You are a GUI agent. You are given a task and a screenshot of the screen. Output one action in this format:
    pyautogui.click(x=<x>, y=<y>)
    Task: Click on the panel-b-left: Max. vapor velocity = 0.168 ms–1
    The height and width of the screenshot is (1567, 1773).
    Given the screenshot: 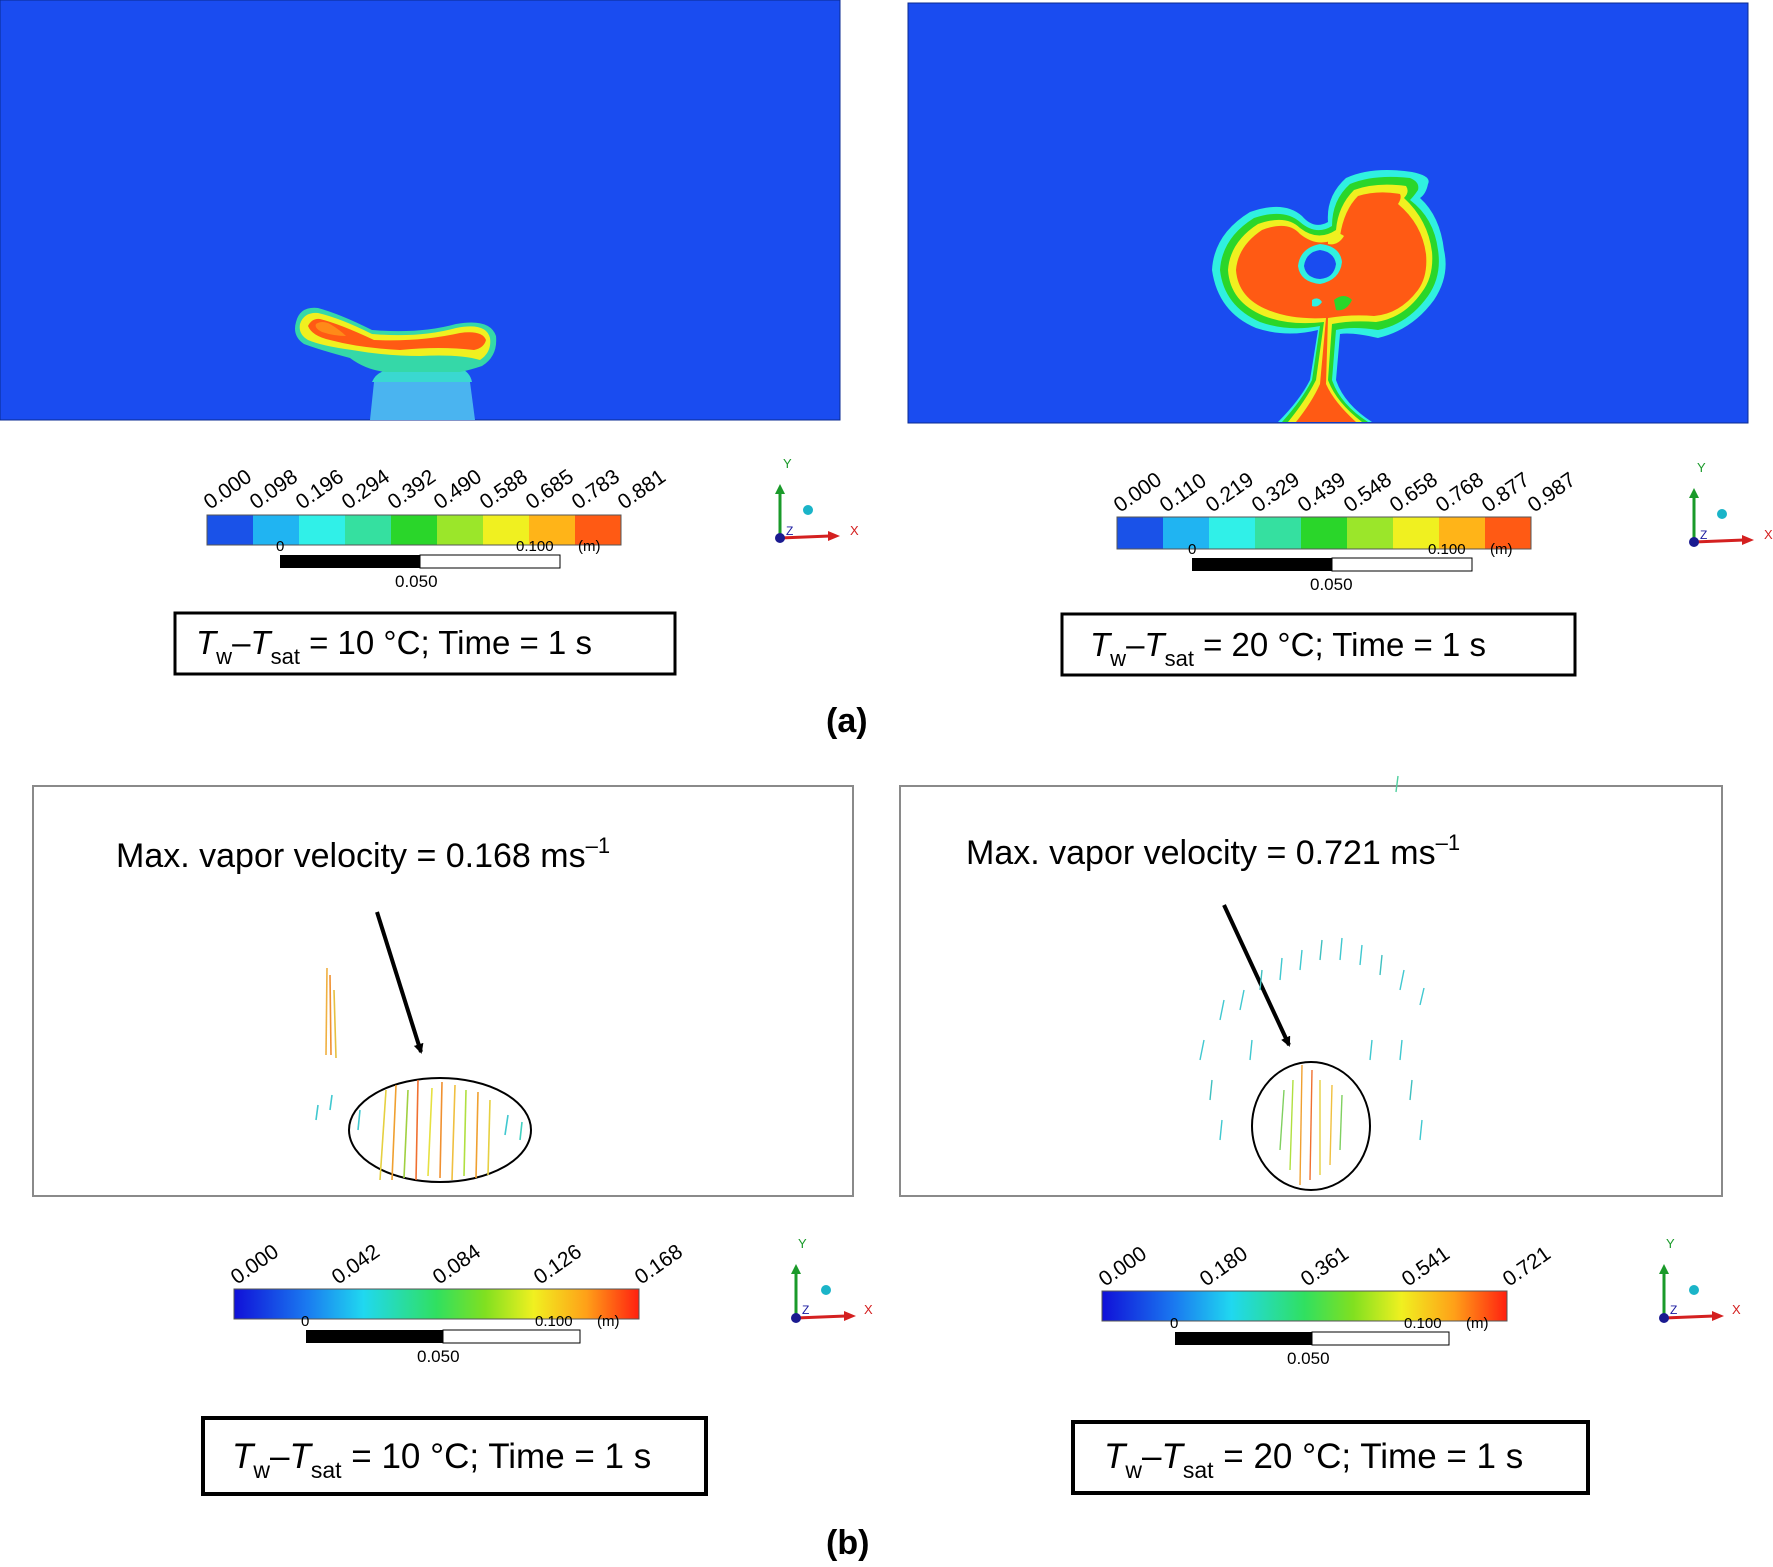 What is the action you would take?
    pyautogui.click(x=443, y=991)
    